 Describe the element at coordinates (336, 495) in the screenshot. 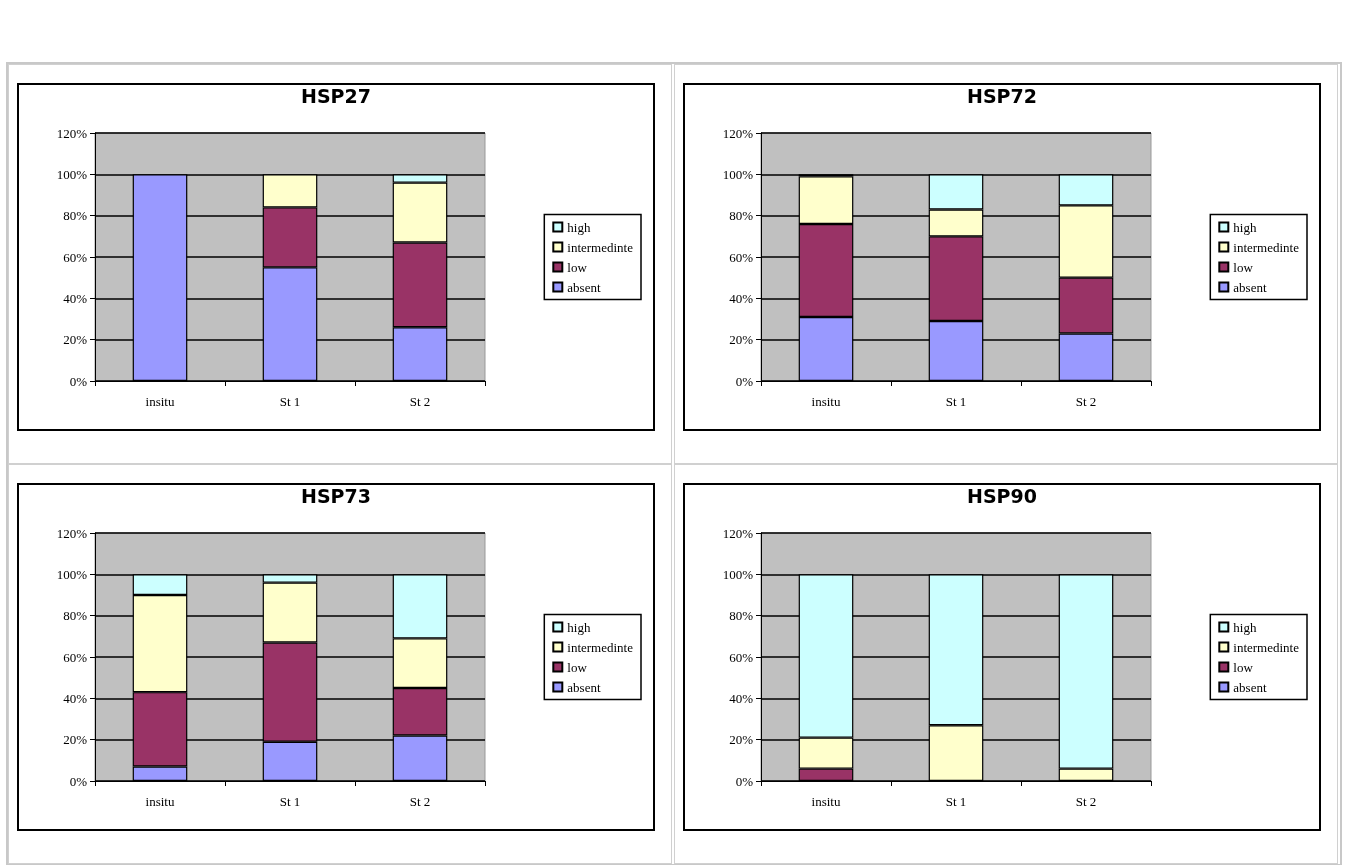

I see `chart-title: HSP73` at that location.